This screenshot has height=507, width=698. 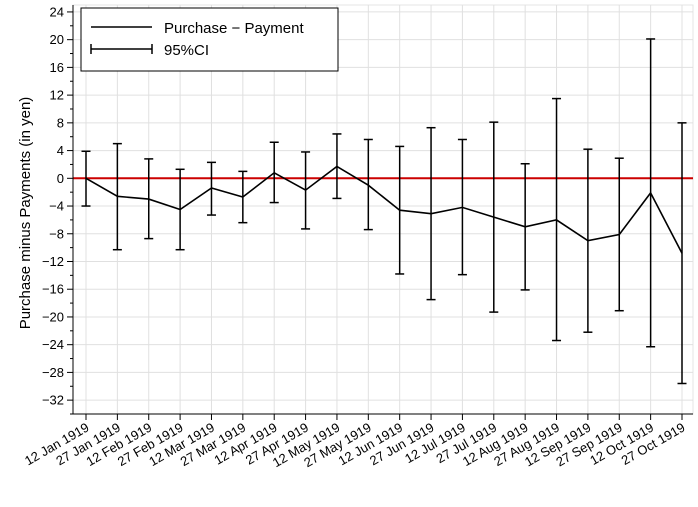 I want to click on y-tick-label: 12, so click(x=57, y=95).